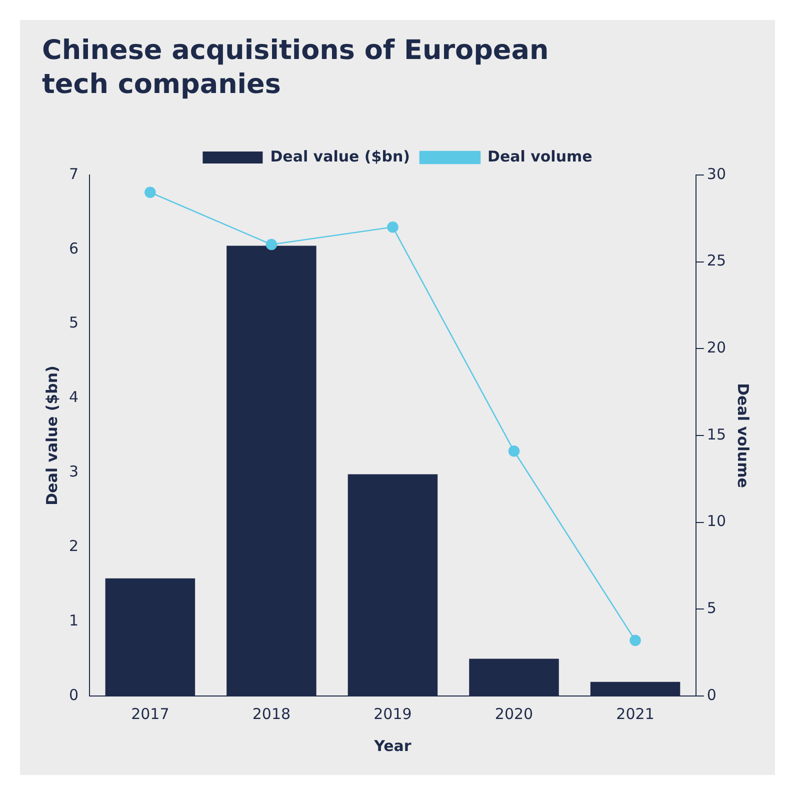 This screenshot has height=789, width=792. I want to click on y2-tick-label: 20, so click(716, 347).